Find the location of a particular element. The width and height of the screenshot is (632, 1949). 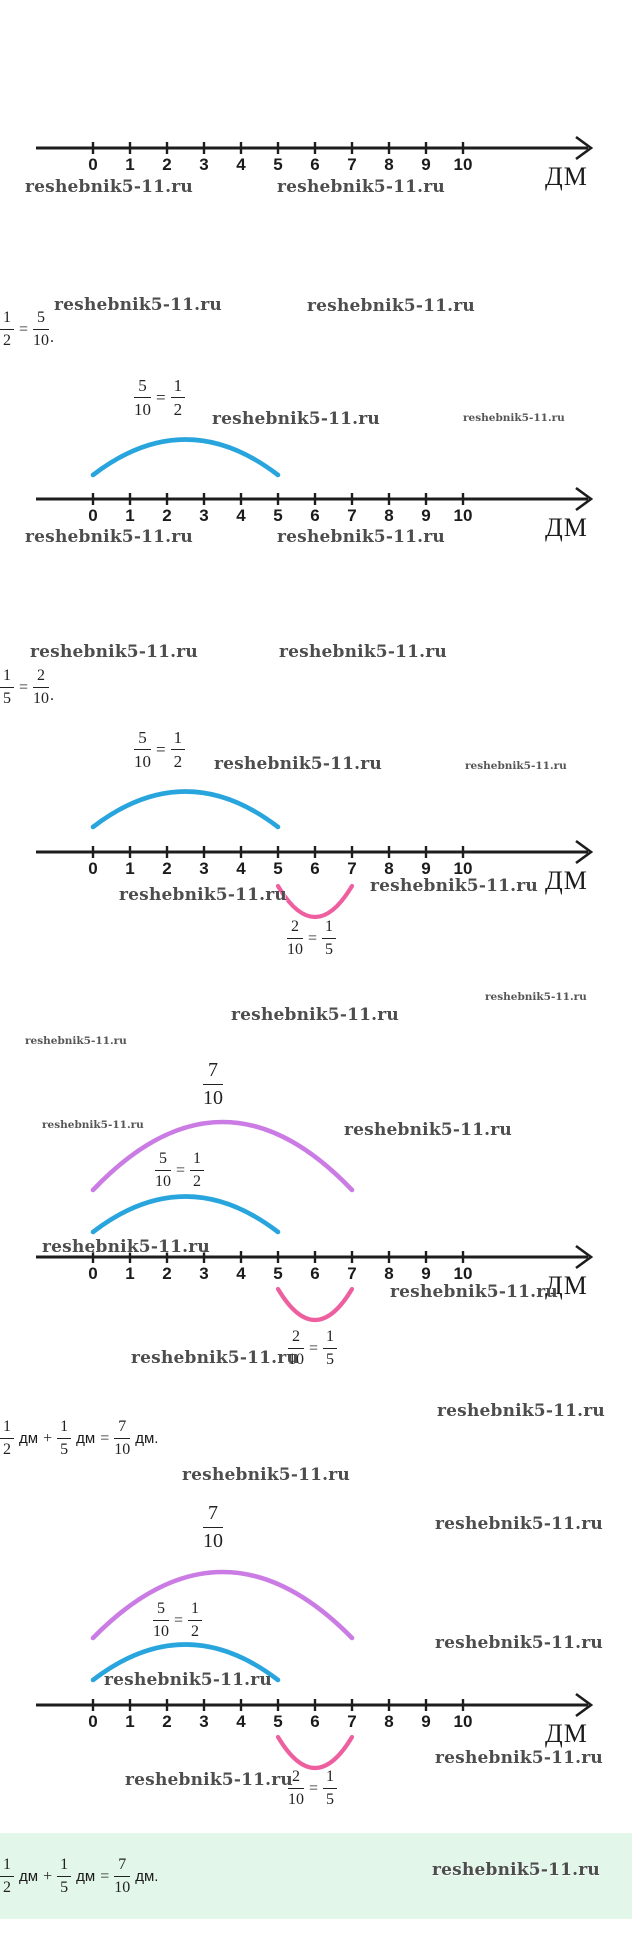

tick-label: 10 is located at coordinates (463, 1273).